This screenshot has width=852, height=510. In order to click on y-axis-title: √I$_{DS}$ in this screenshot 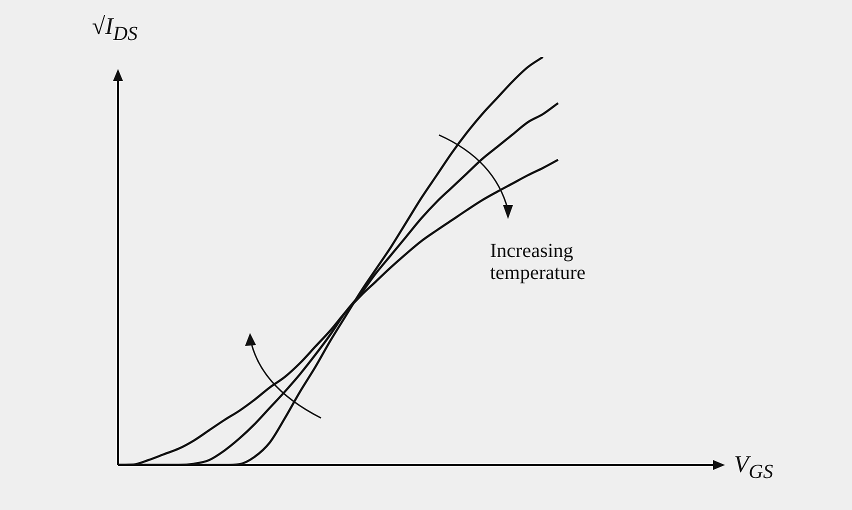, I will do `click(115, 30)`.